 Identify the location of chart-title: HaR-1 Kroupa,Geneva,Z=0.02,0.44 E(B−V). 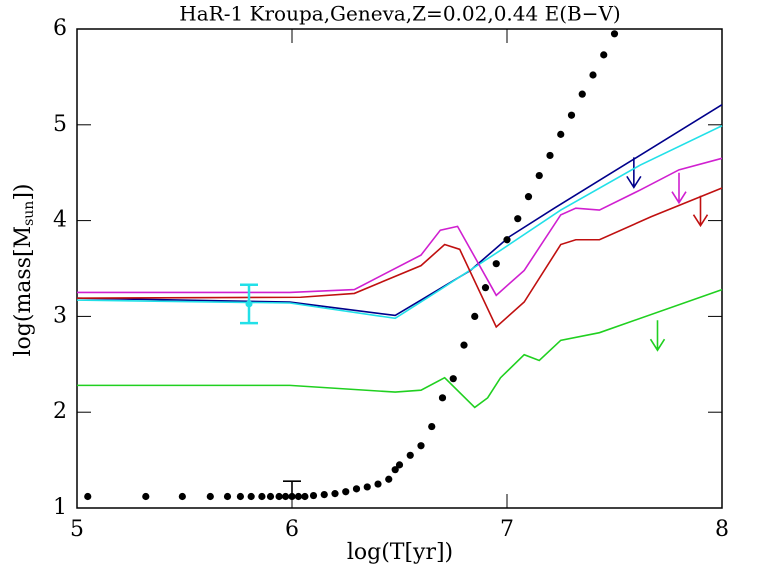
(399, 14).